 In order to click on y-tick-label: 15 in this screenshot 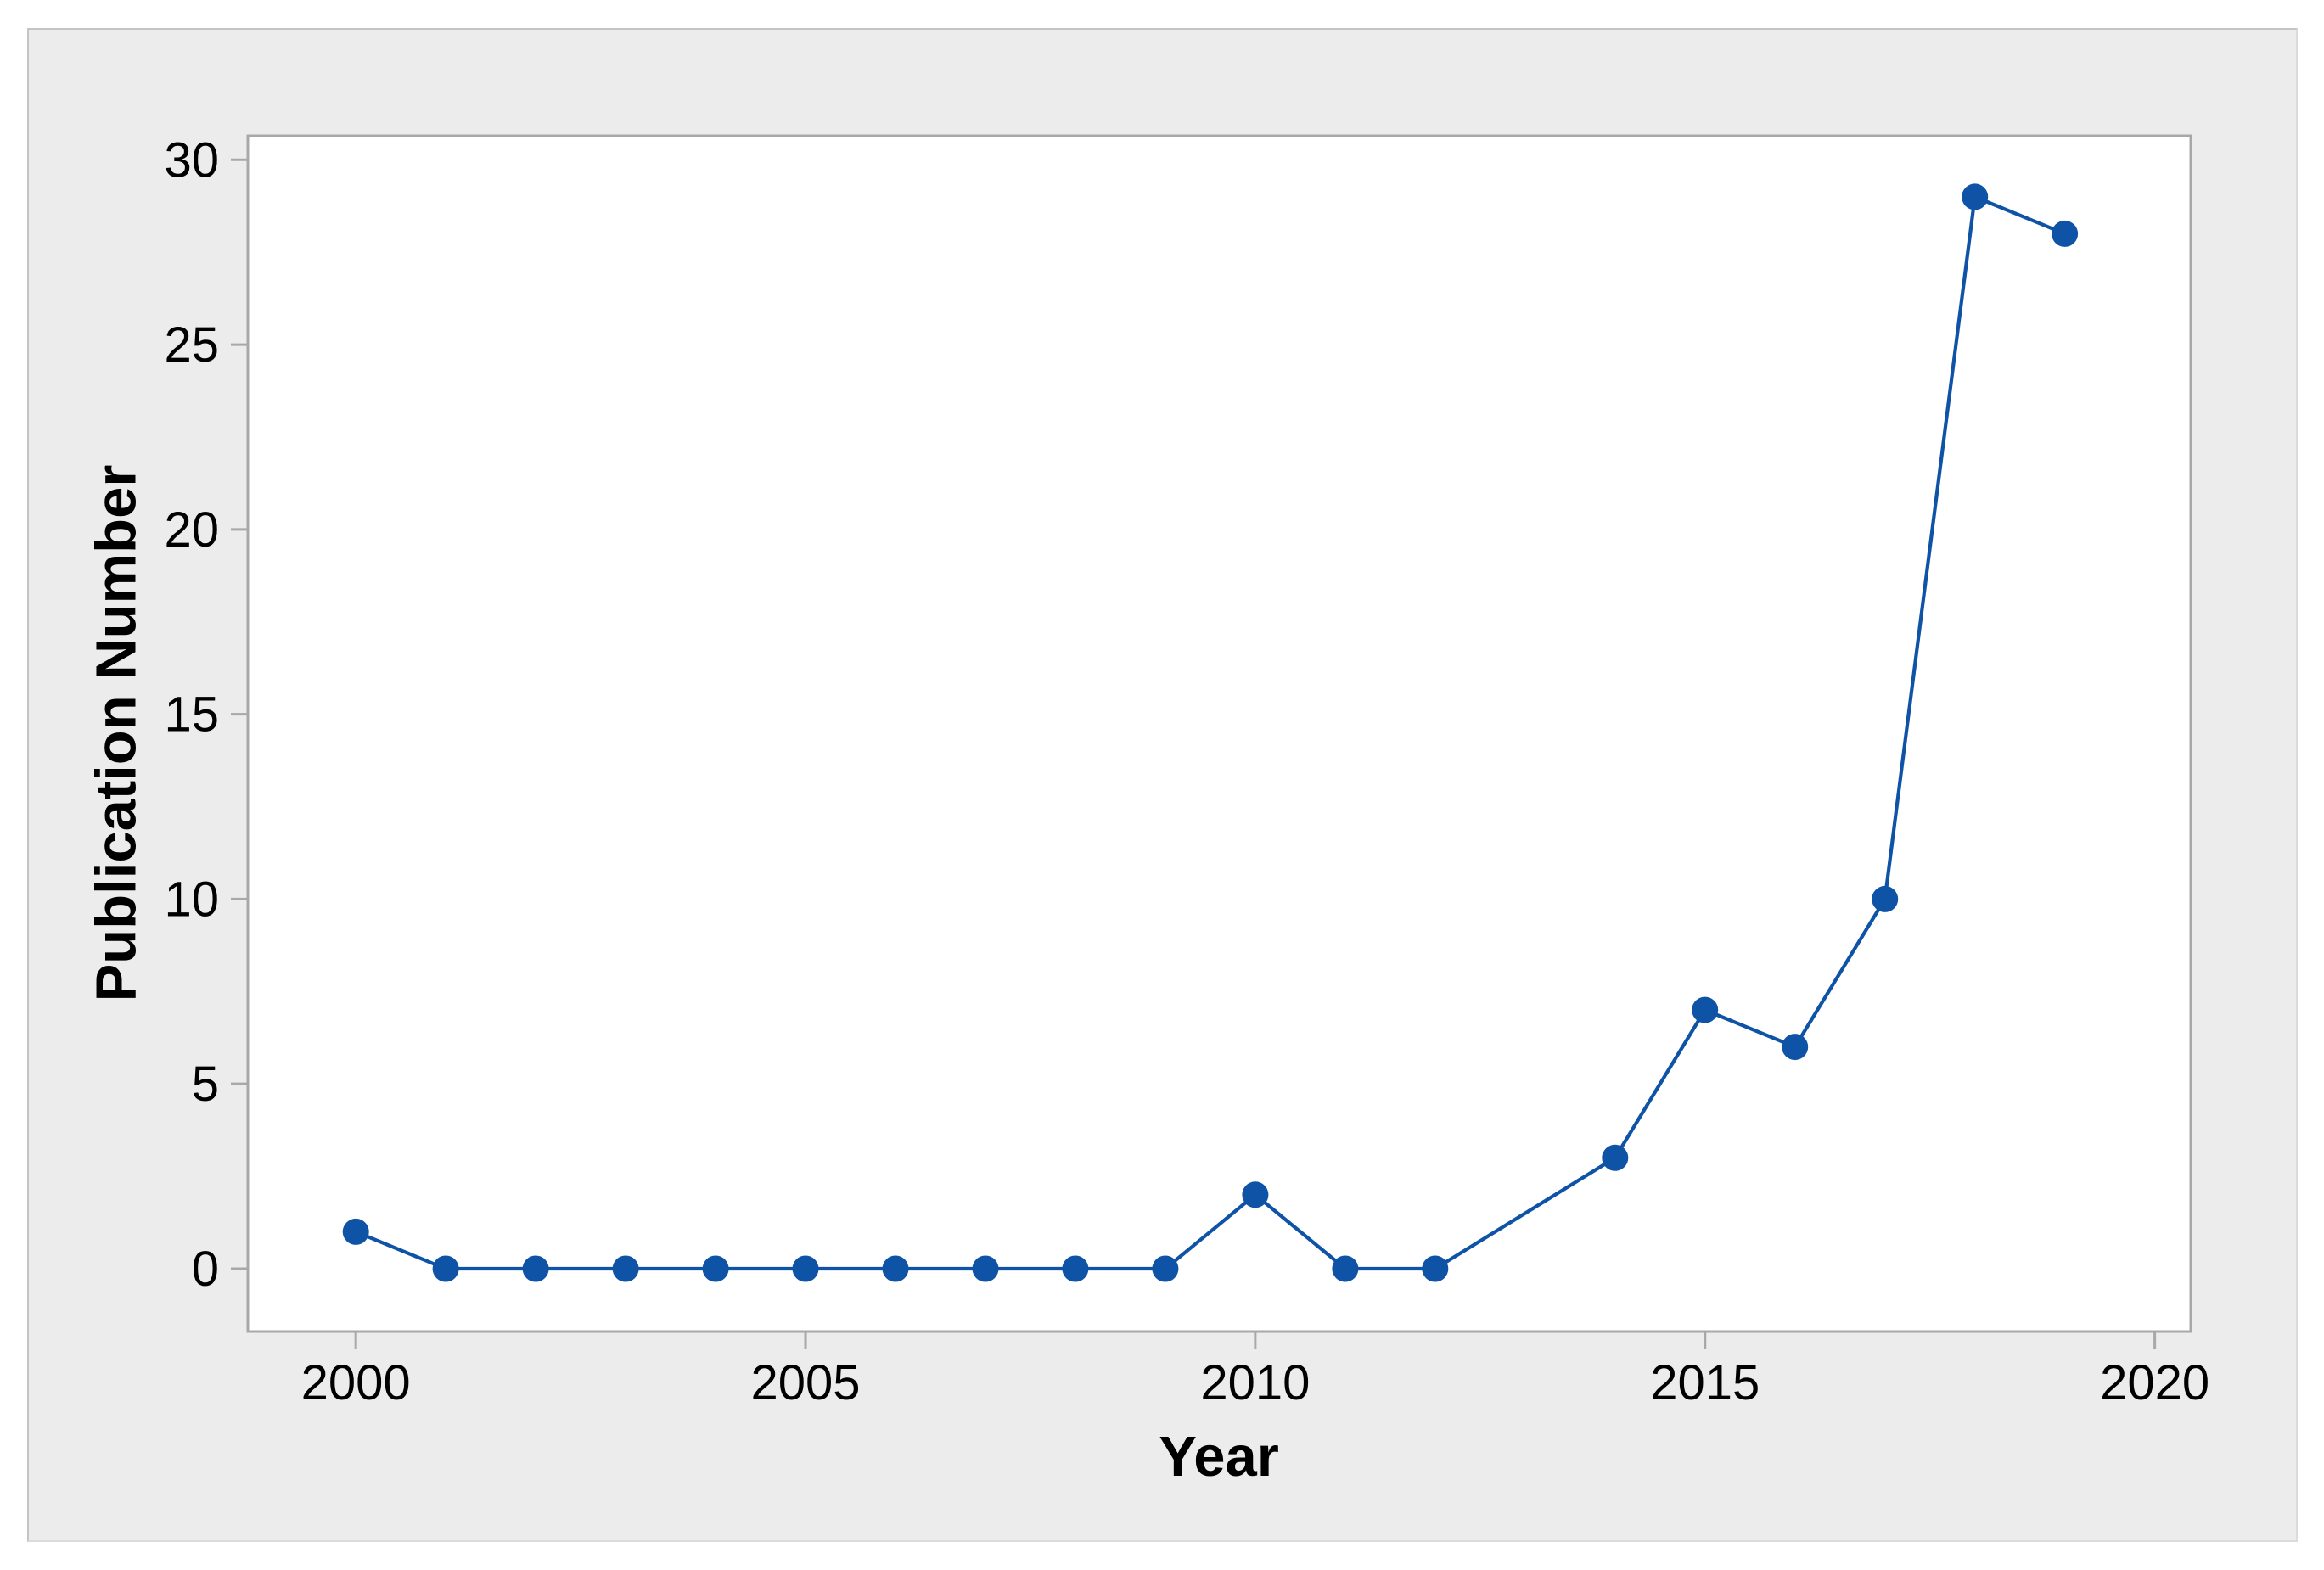, I will do `click(191, 715)`.